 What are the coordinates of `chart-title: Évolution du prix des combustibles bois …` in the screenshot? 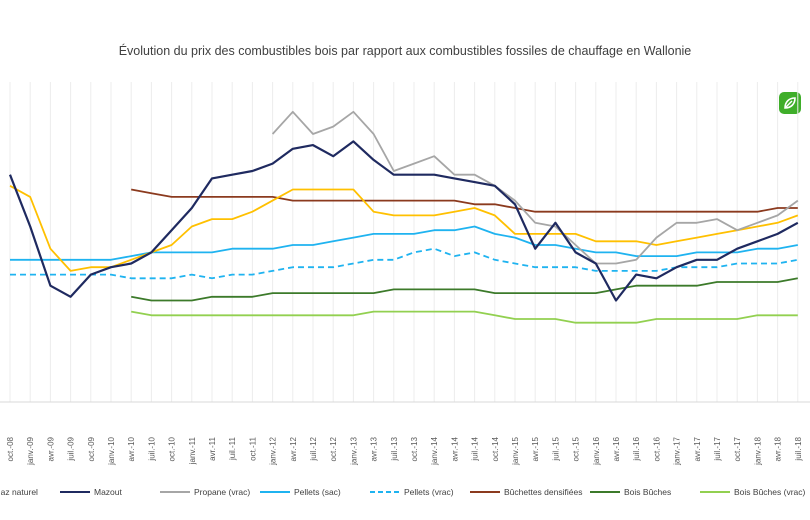 It's located at (405, 51).